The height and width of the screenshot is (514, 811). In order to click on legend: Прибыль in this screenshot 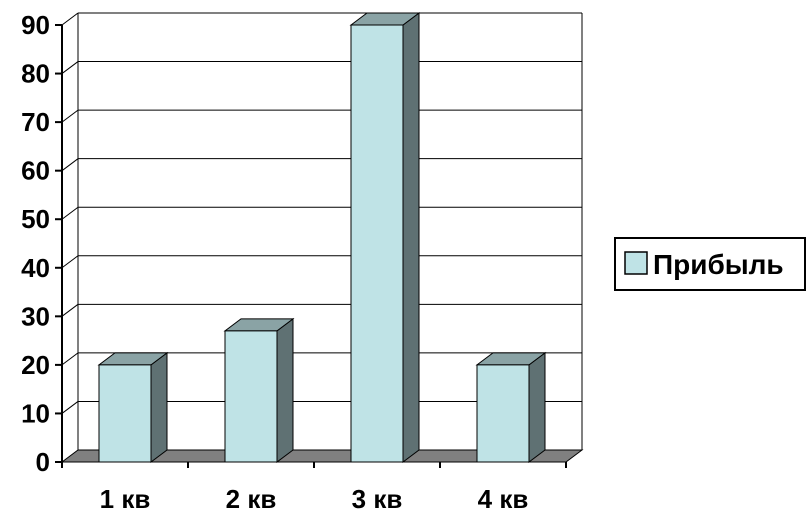, I will do `click(710, 264)`.